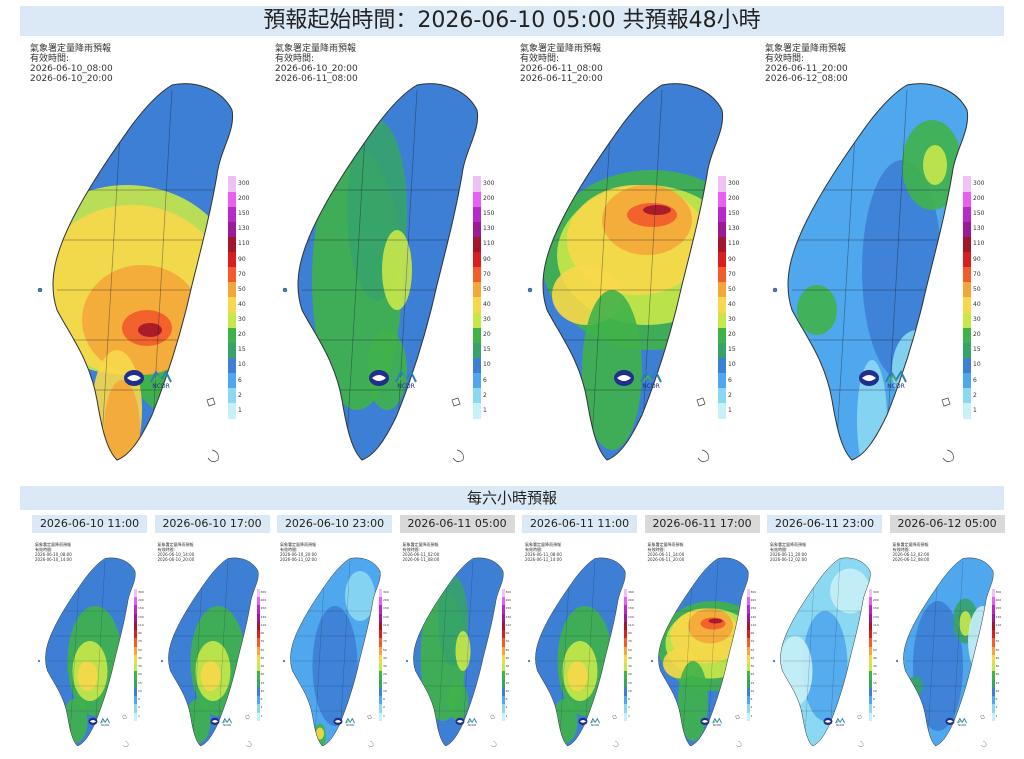 This screenshot has height=759, width=1024. I want to click on valid-end: 2026-06-10_20:00, so click(176, 559).